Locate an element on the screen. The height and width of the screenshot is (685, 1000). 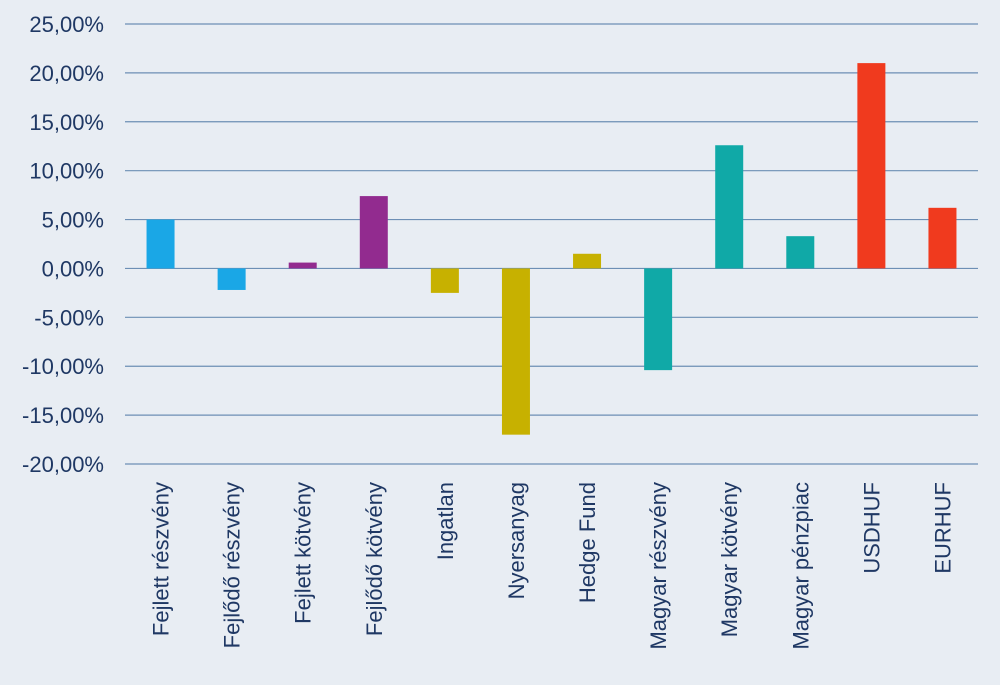
x-tick-label: Magyar részvény is located at coordinates (658, 566).